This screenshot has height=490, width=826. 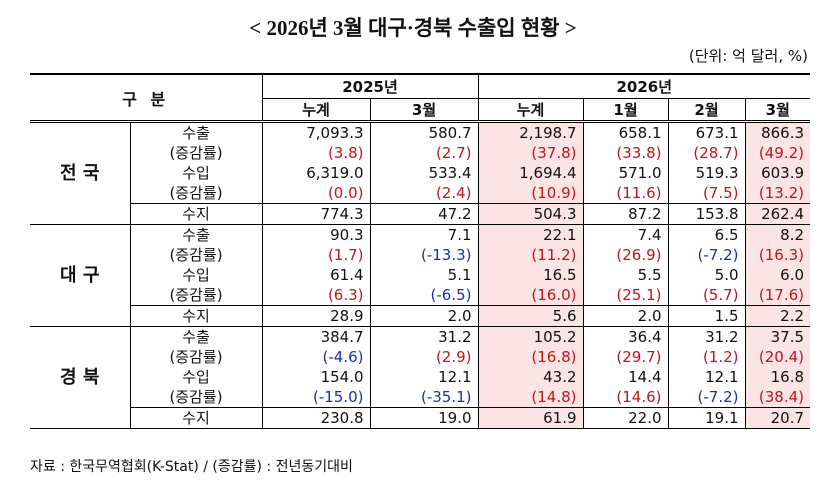 I want to click on cell: 154.0, so click(x=316, y=377).